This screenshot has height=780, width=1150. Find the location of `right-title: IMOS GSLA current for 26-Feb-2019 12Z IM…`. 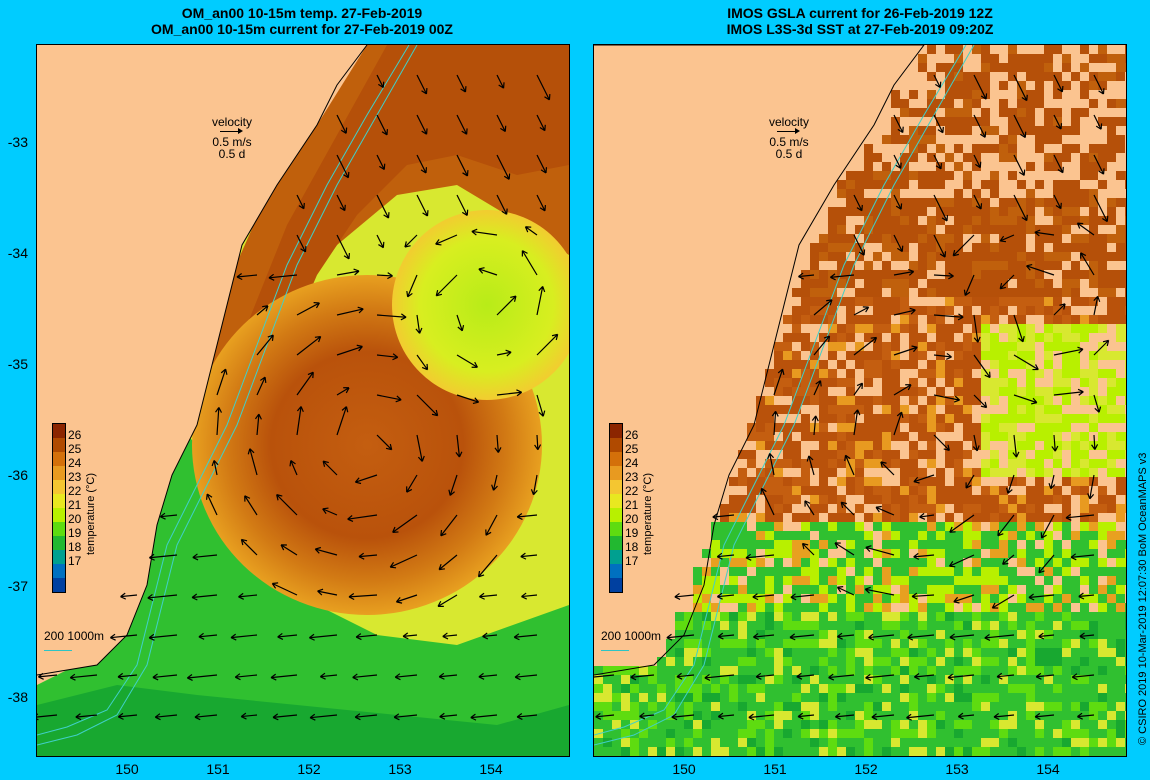

right-title: IMOS GSLA current for 26-Feb-2019 12Z IM… is located at coordinates (860, 21).